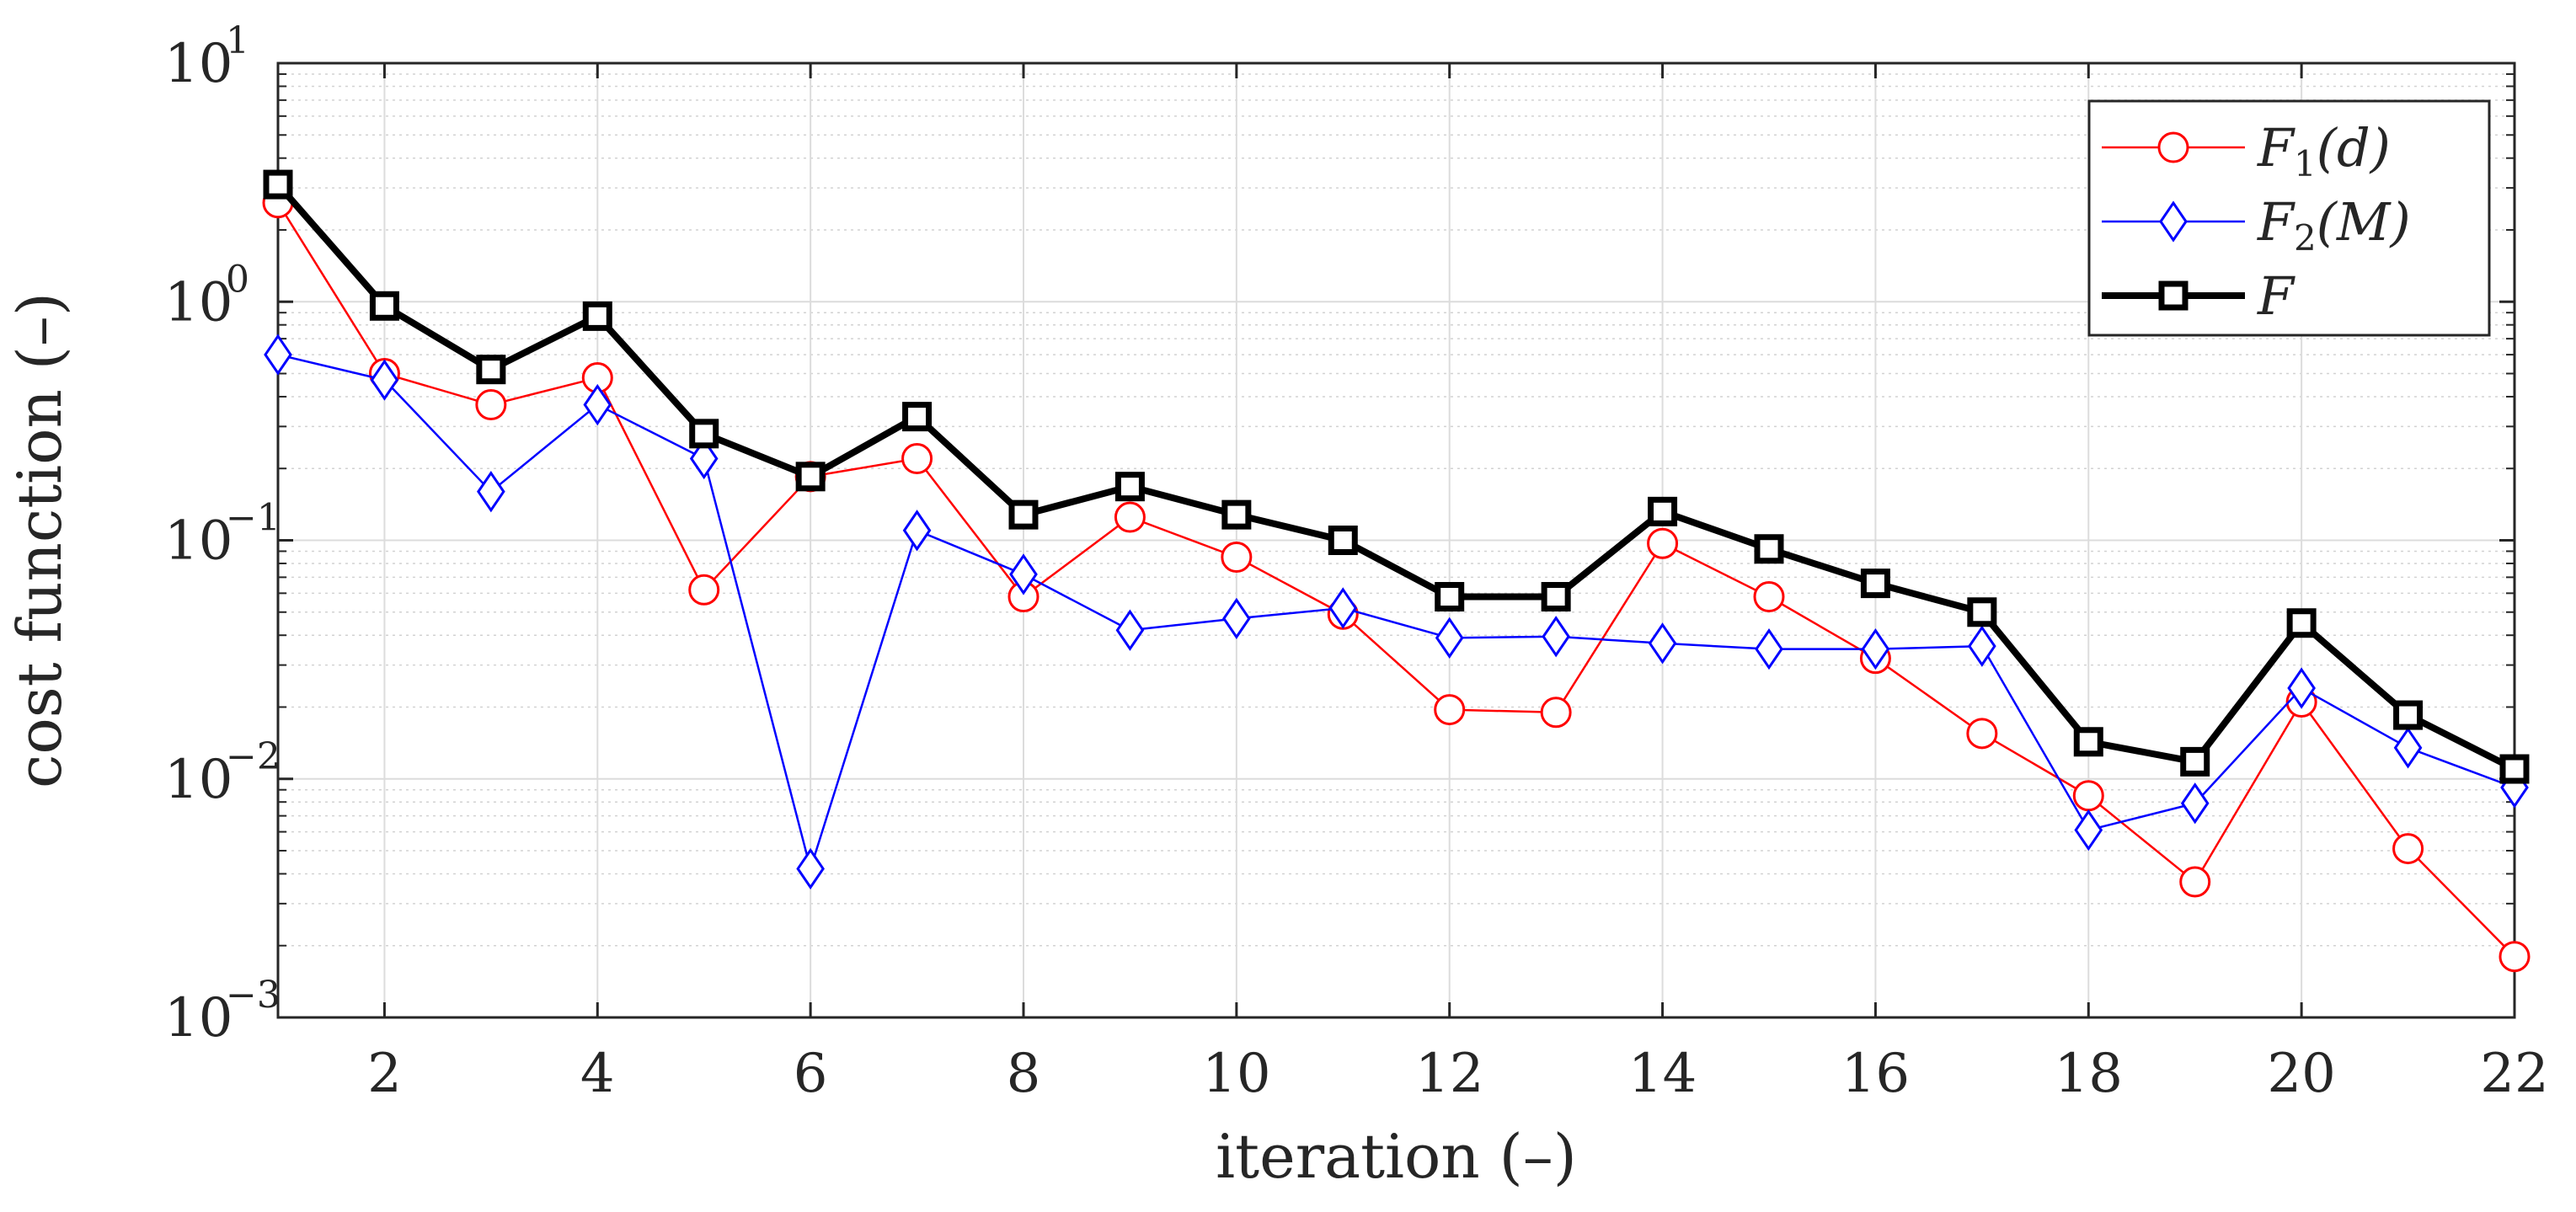 The width and height of the screenshot is (2576, 1212). I want to click on x-tick-label: 18, so click(2089, 1074).